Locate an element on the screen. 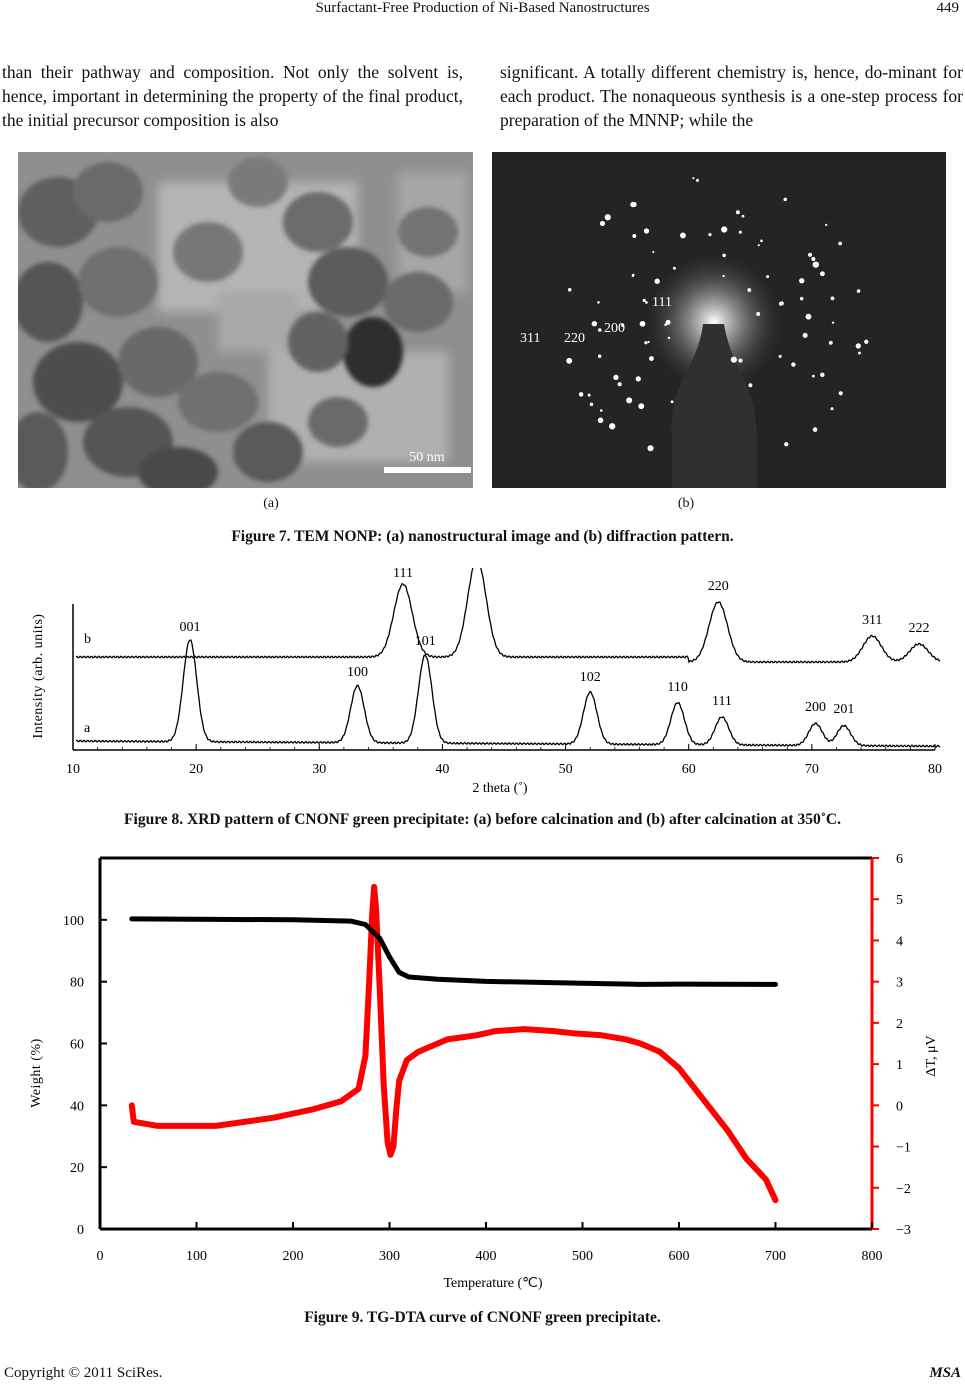  footer: Copyright © 2011 SciRes. MSA is located at coordinates (482, 1375).